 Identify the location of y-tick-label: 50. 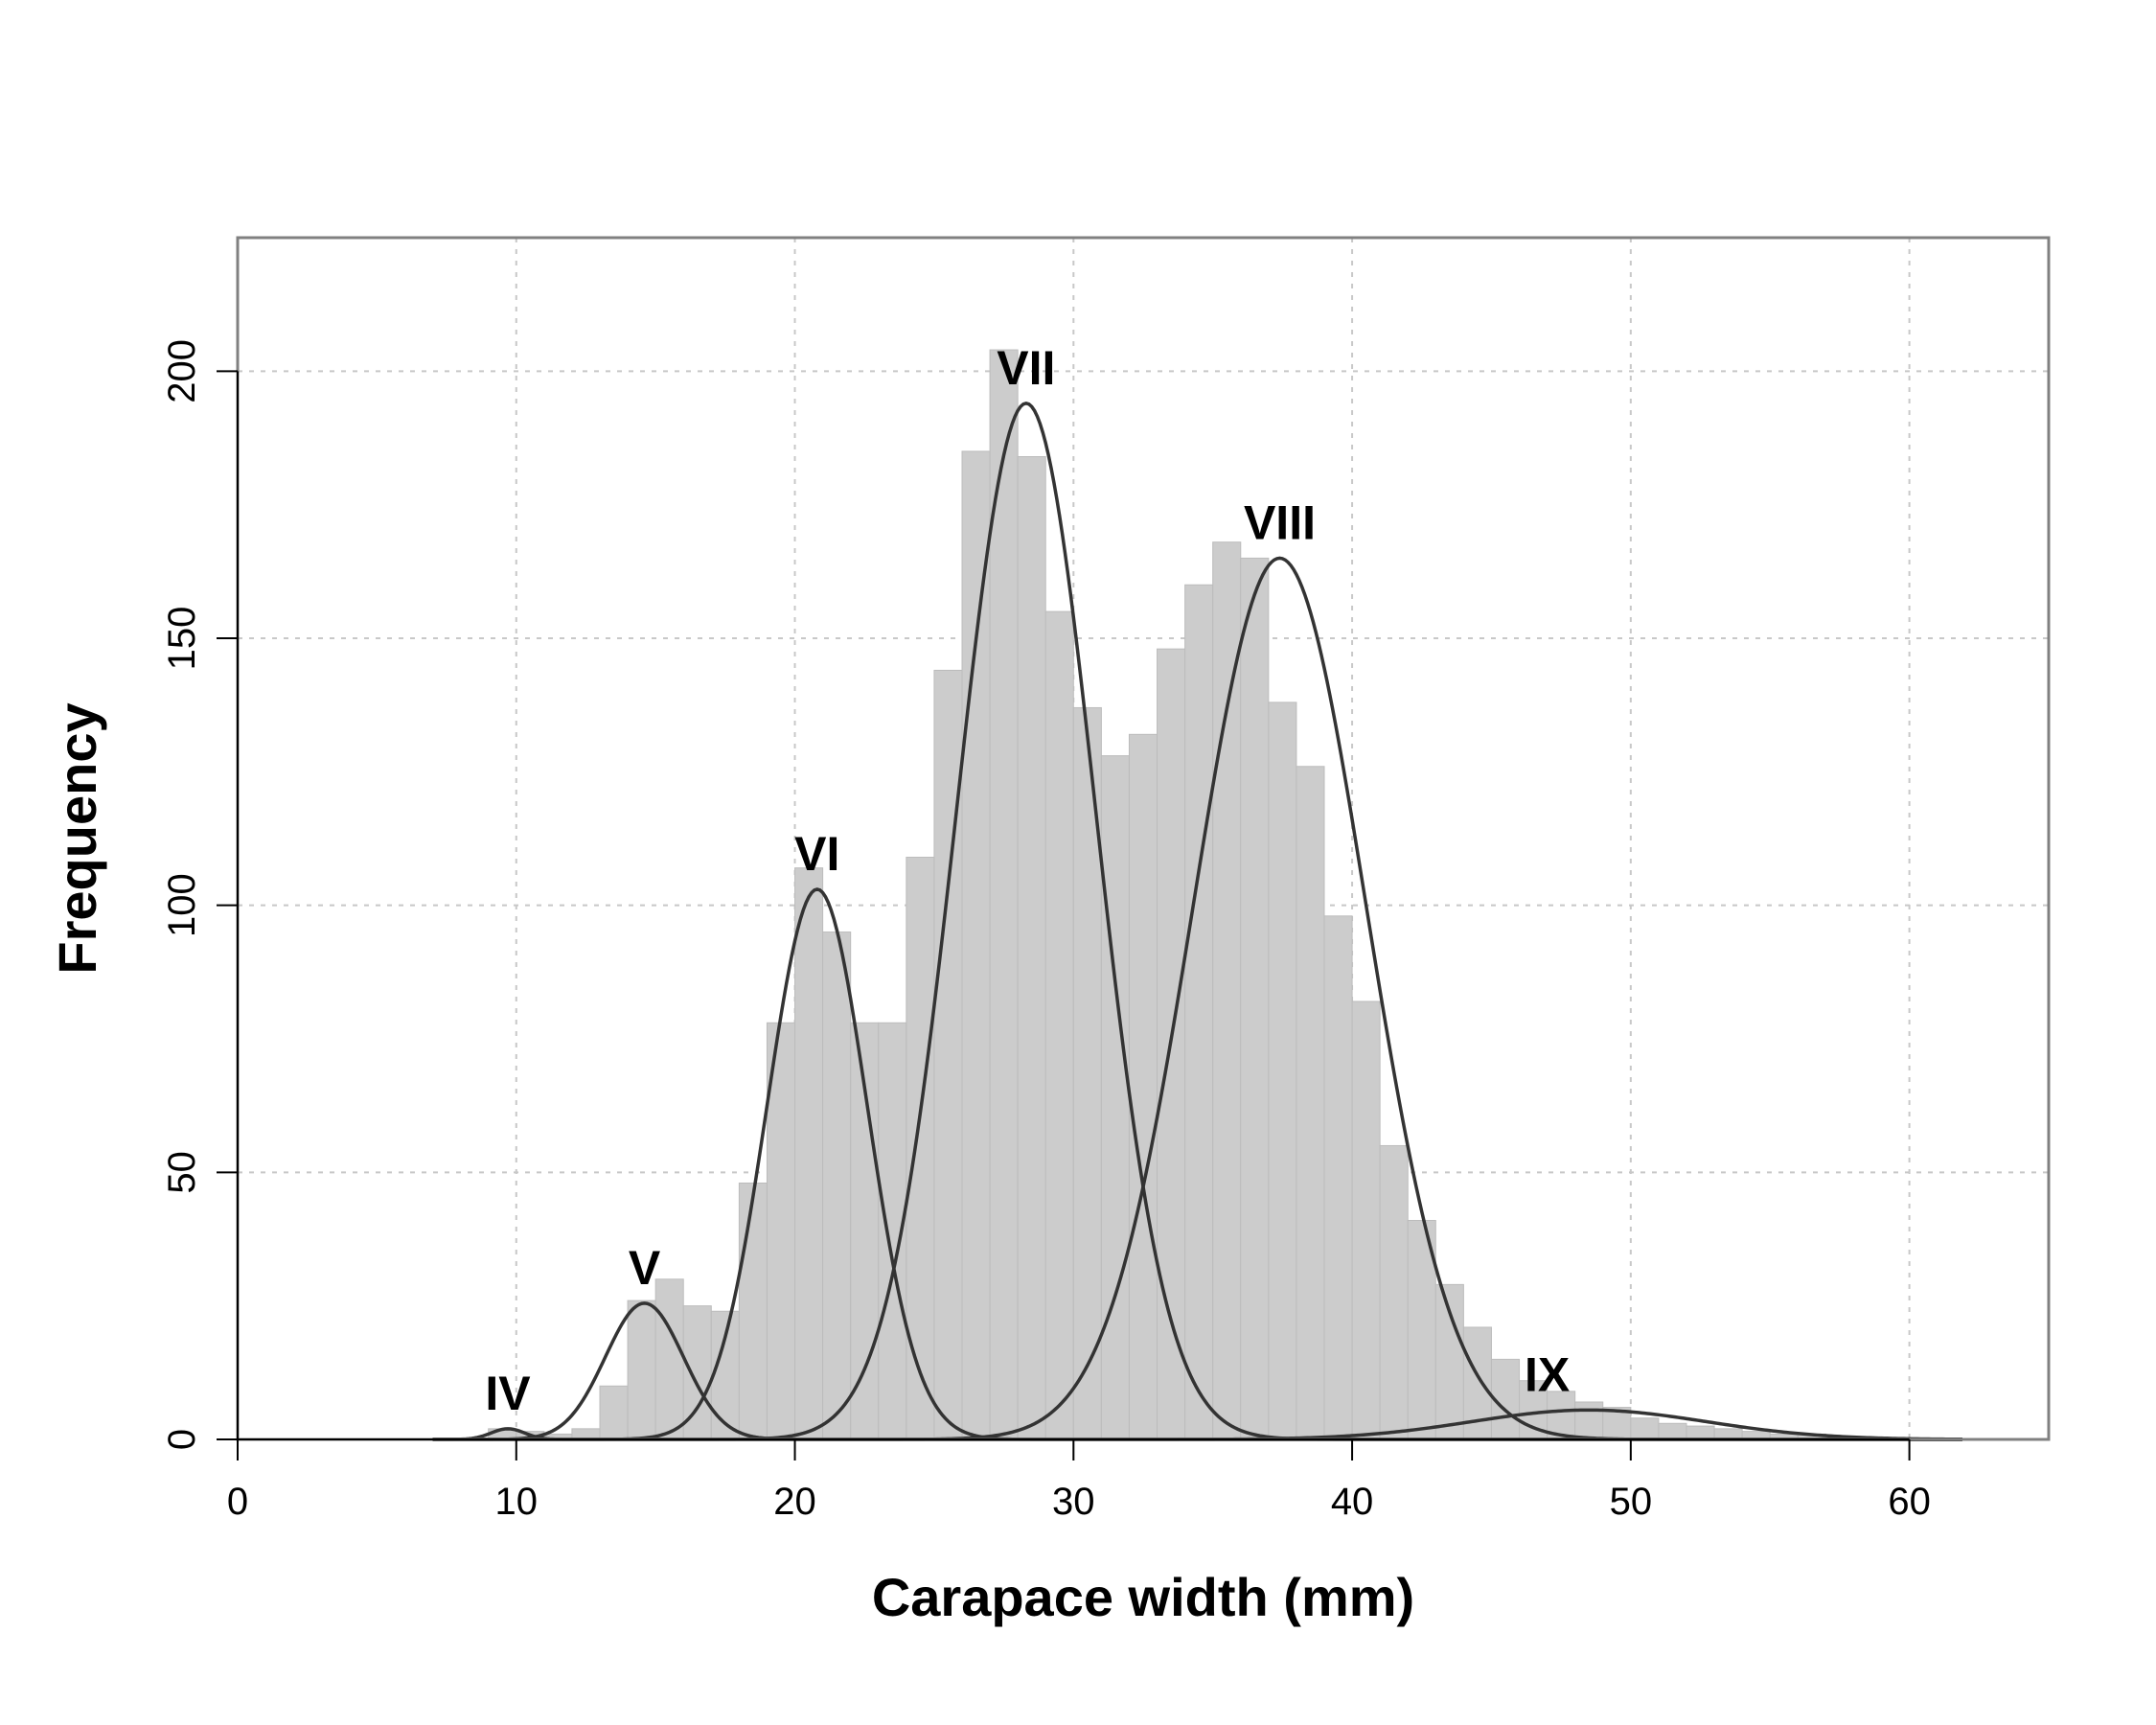
(182, 1172).